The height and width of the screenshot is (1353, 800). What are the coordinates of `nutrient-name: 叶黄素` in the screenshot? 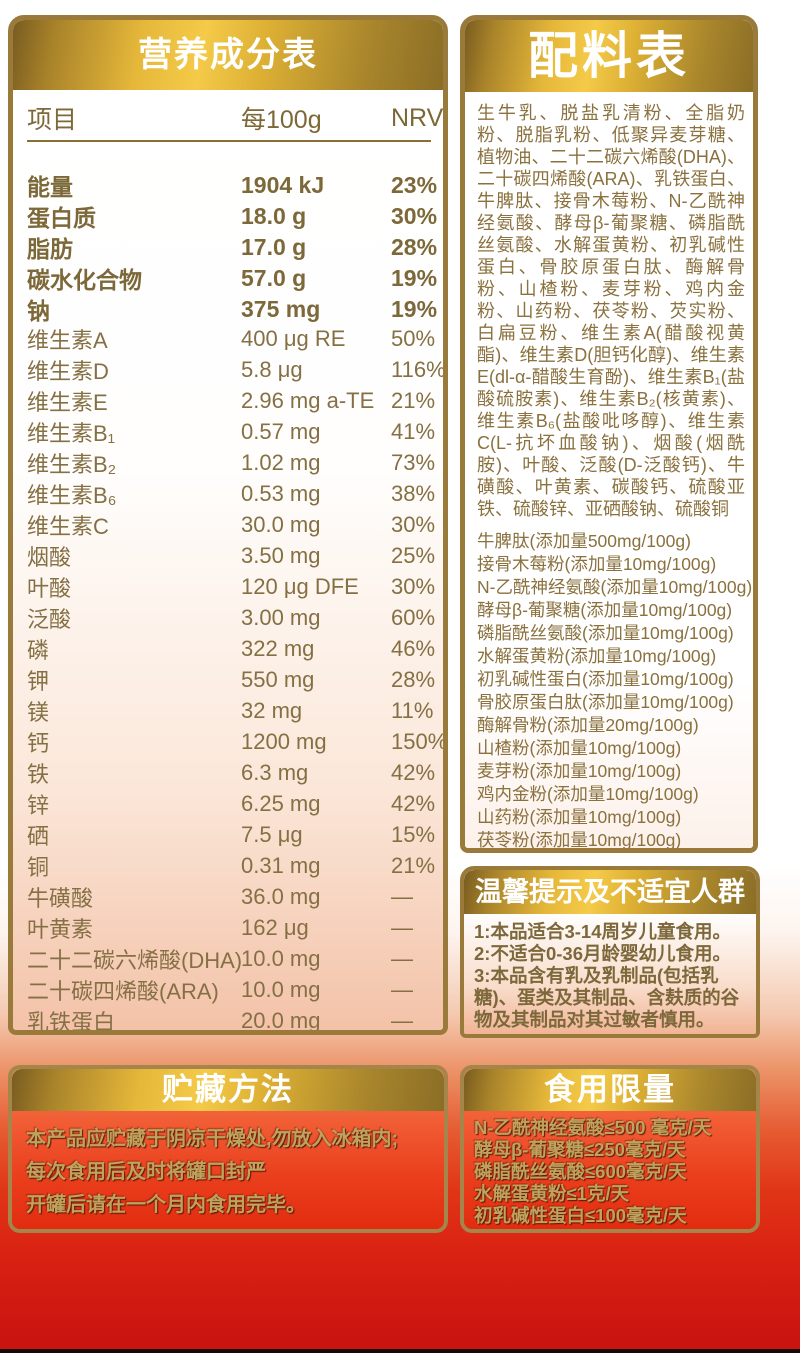 It's located at (60, 929).